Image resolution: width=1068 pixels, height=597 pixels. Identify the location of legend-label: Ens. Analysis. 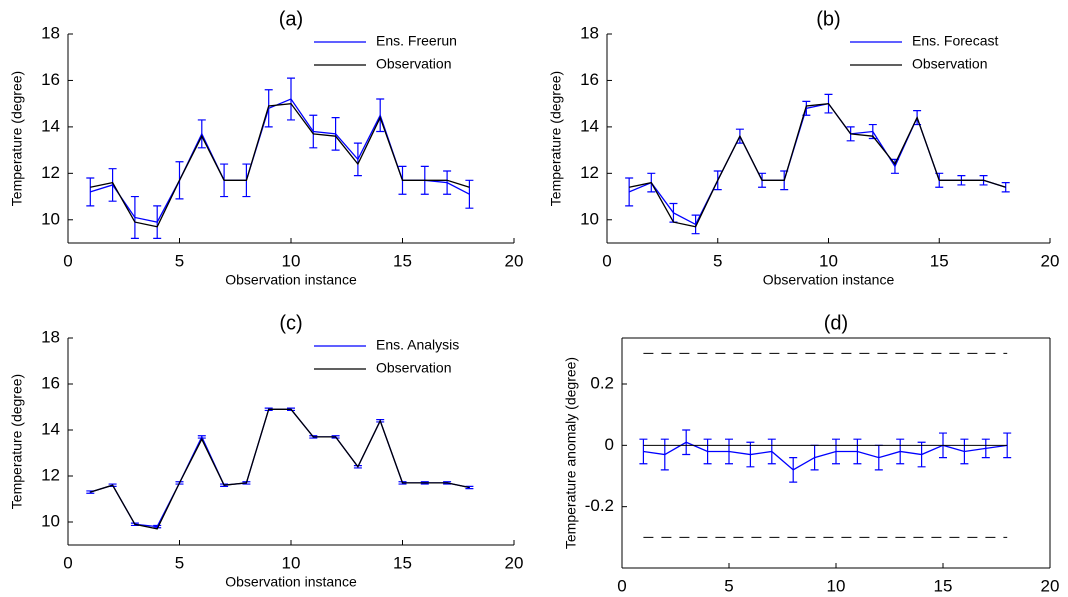
(417, 345).